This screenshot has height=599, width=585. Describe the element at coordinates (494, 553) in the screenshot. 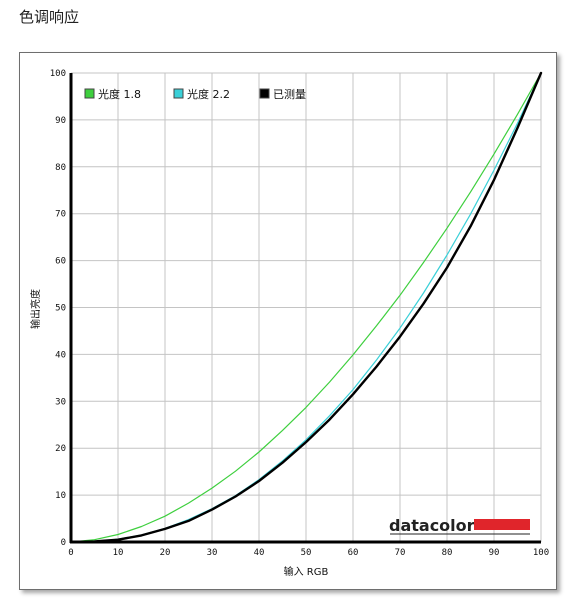

I see `x-tick-label: 90` at that location.